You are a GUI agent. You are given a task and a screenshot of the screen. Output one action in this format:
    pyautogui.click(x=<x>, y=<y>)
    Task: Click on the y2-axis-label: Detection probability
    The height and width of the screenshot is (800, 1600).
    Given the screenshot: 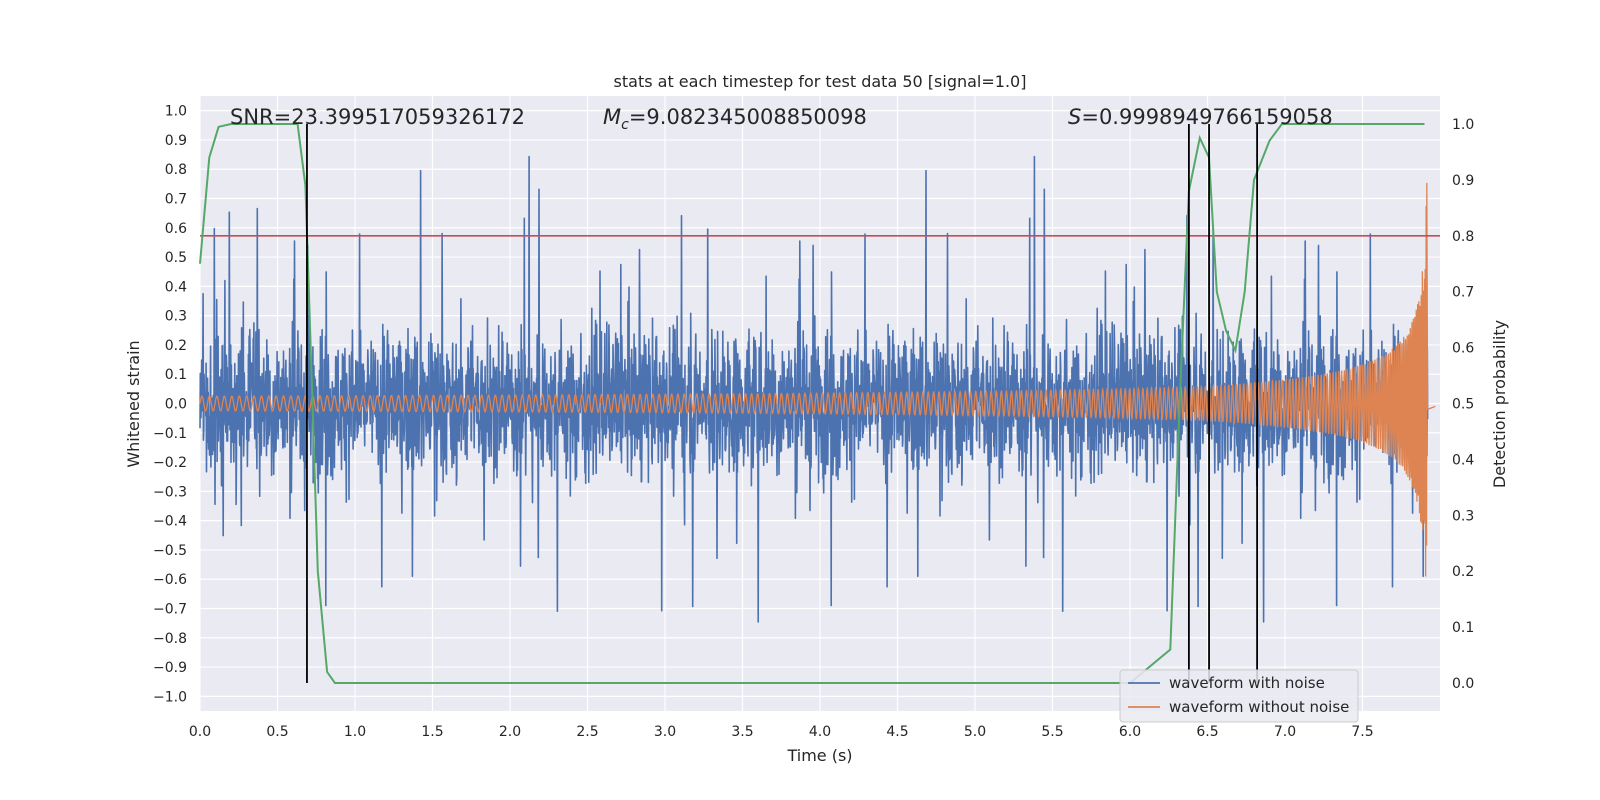 What is the action you would take?
    pyautogui.click(x=1499, y=404)
    